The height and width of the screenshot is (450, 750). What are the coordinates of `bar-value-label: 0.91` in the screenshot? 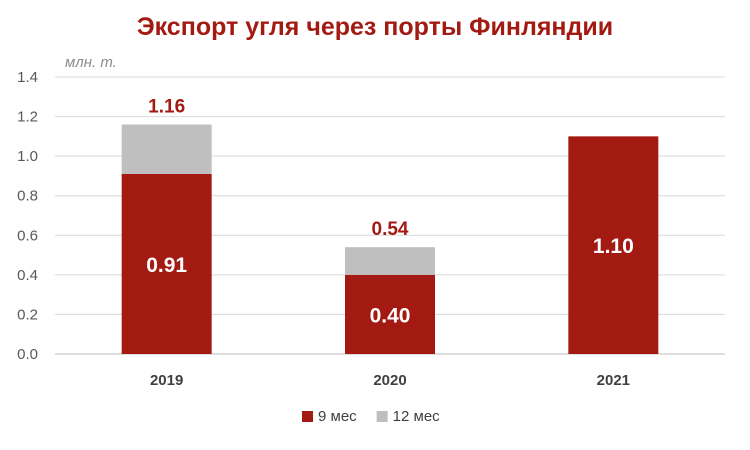 It's located at (166, 265).